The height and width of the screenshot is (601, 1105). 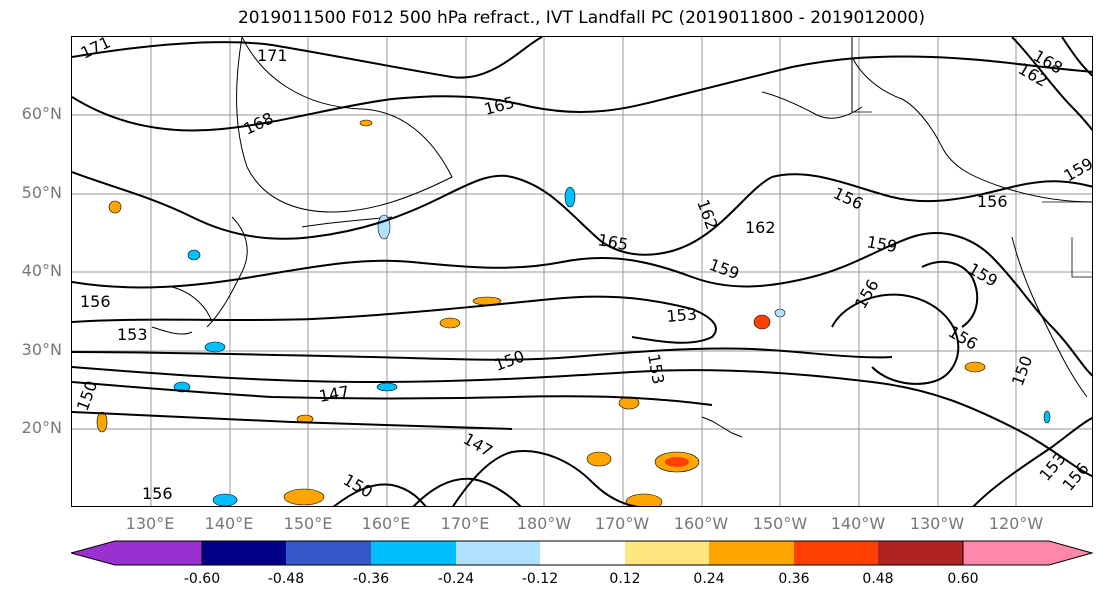 I want to click on lon-label-150e: 150°E, so click(x=308, y=523).